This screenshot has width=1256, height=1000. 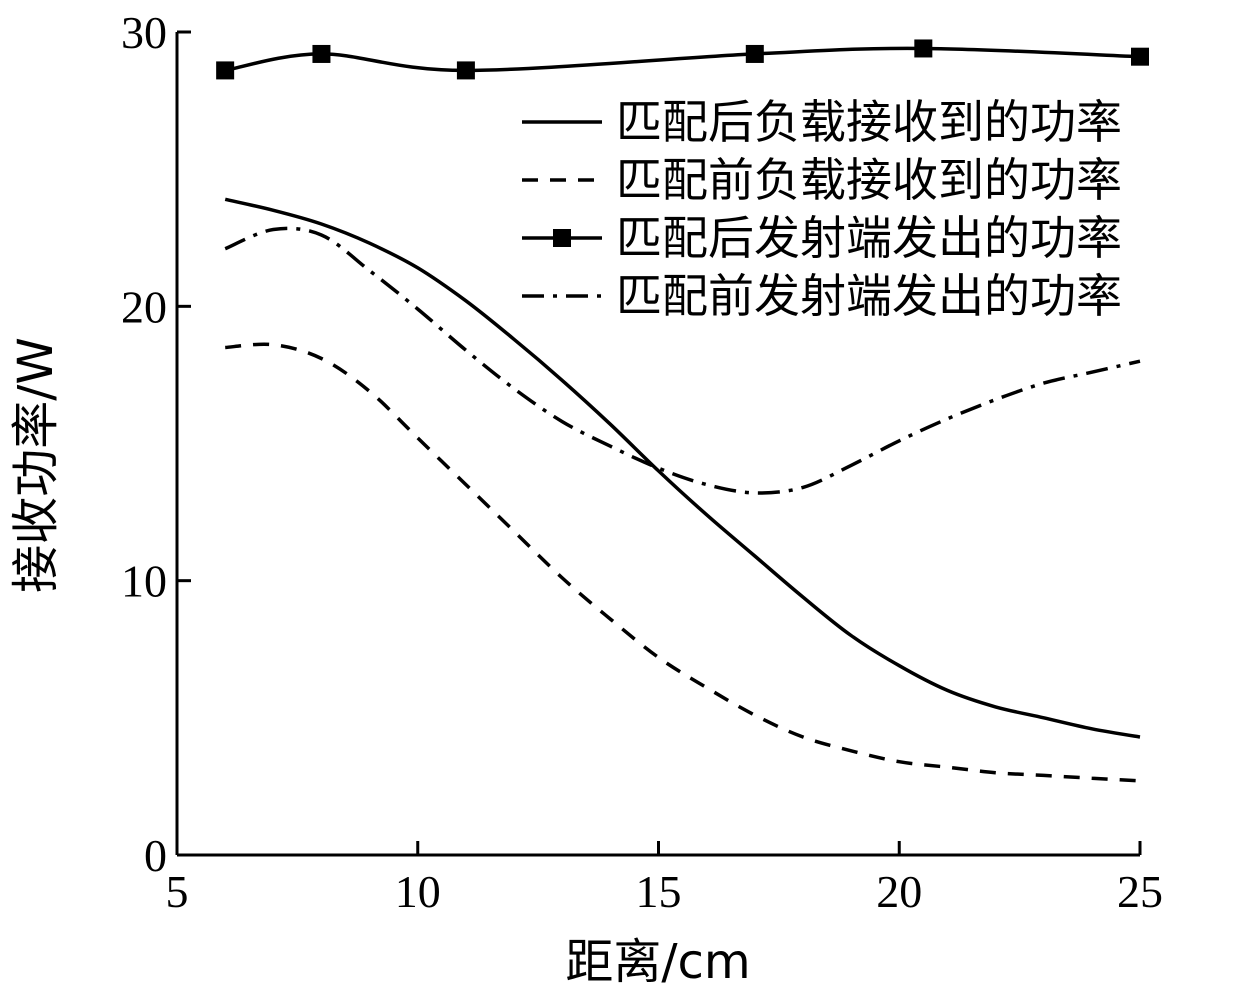 I want to click on legend-label-2: 匹配前负载接收到的功率, so click(x=869, y=180).